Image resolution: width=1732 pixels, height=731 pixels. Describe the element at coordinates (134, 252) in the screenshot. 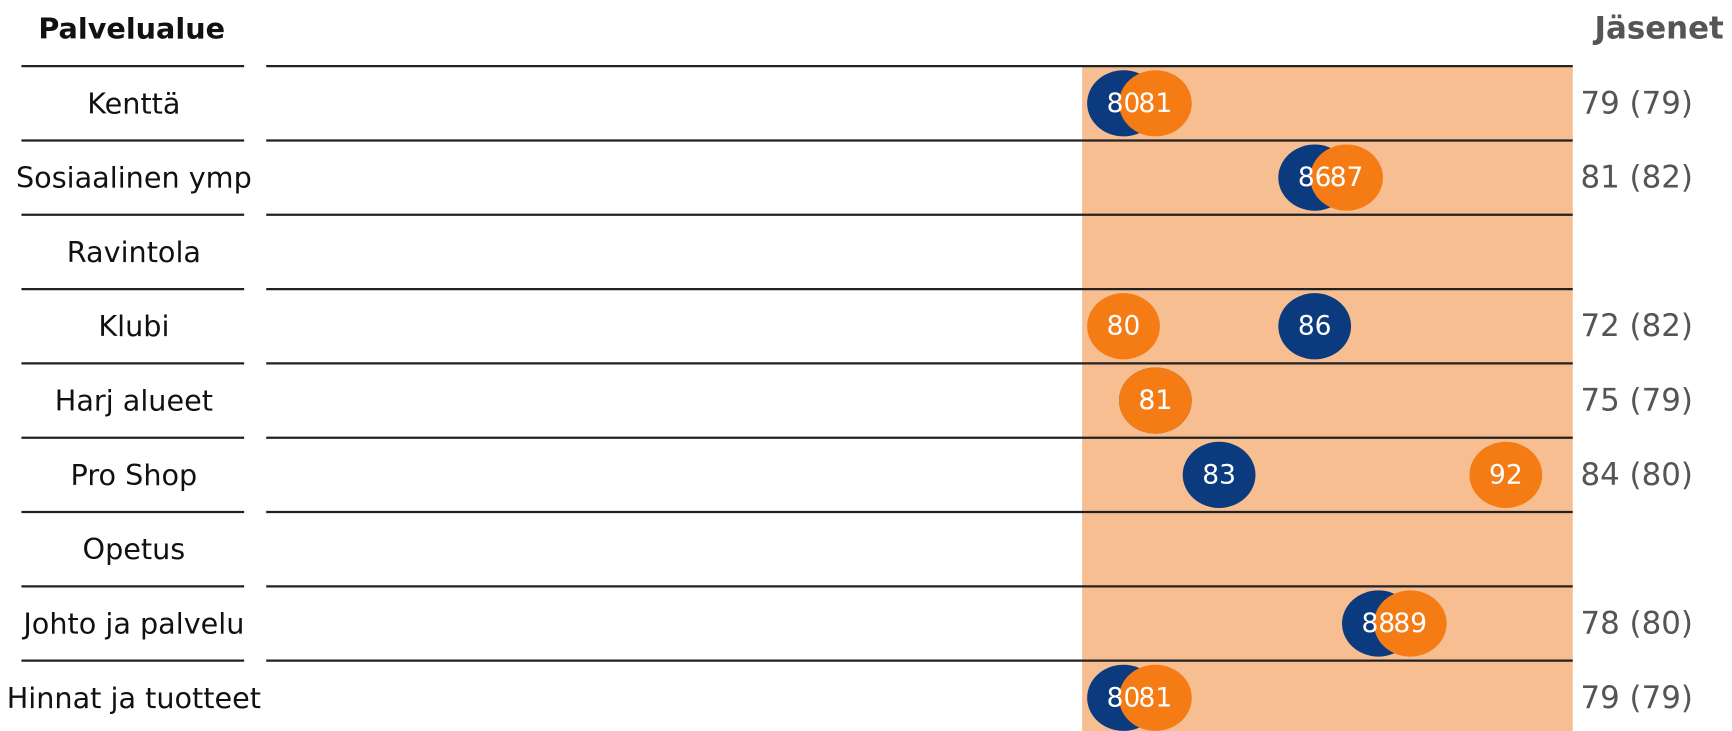

I see `category-label: Ravintola` at that location.